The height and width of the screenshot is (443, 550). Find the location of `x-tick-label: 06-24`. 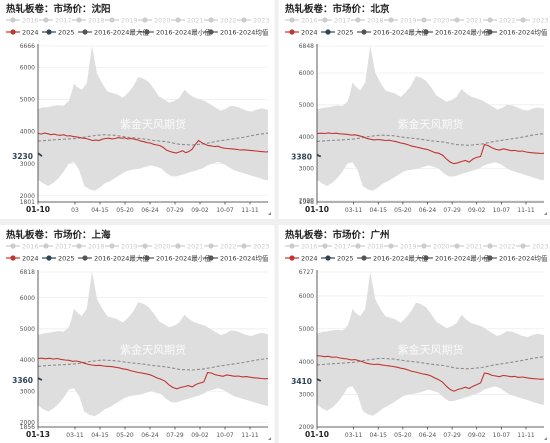

x-tick-label: 06-24 is located at coordinates (150, 210).